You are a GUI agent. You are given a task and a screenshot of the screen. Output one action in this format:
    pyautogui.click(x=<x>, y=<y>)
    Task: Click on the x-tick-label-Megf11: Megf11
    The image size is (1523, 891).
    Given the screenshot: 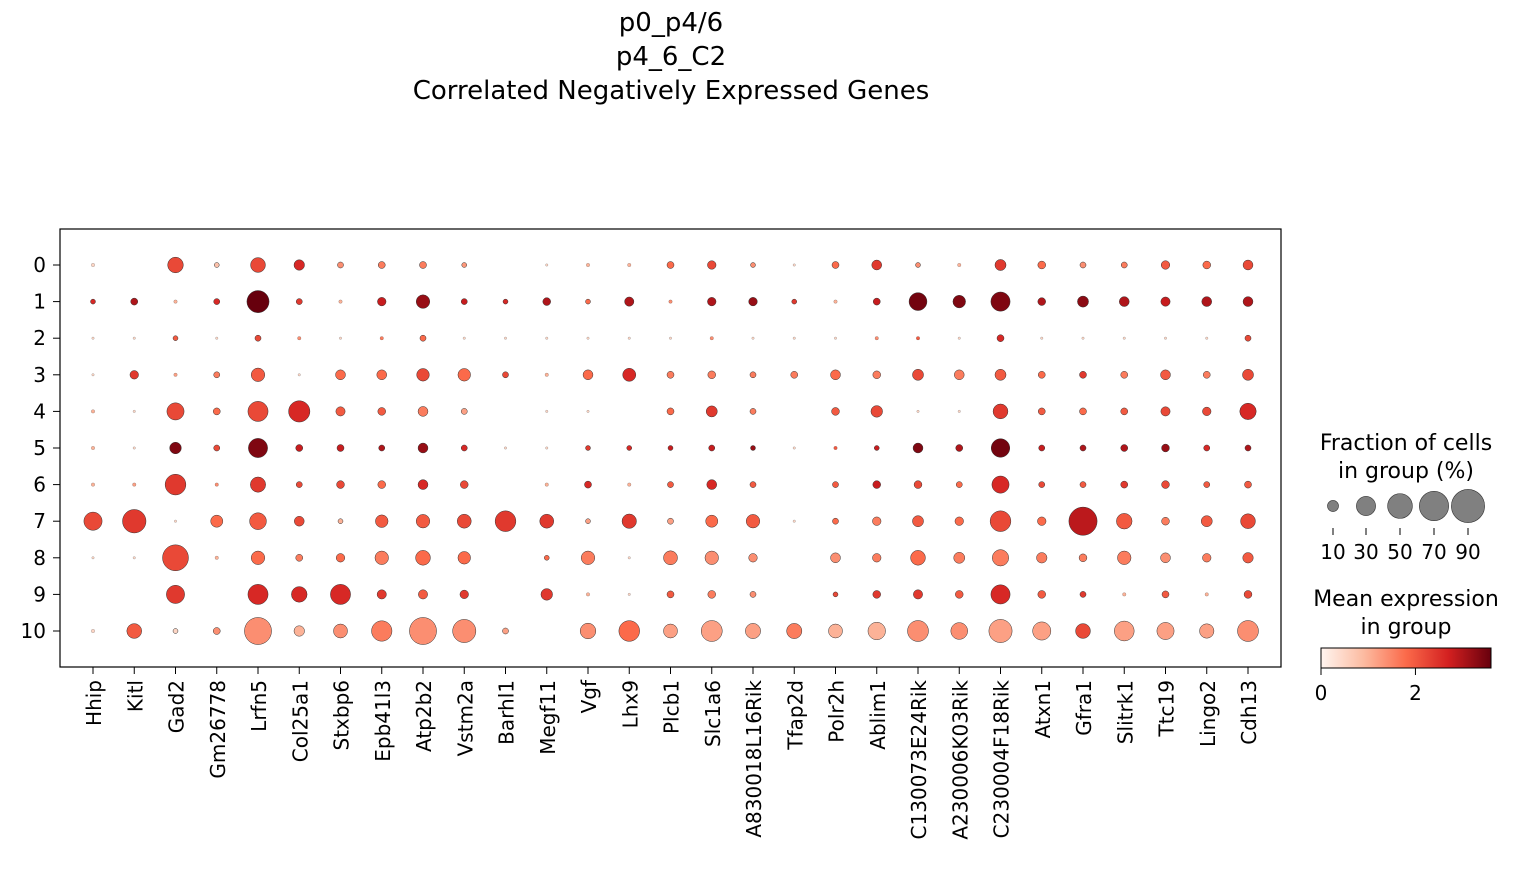 What is the action you would take?
    pyautogui.click(x=548, y=717)
    